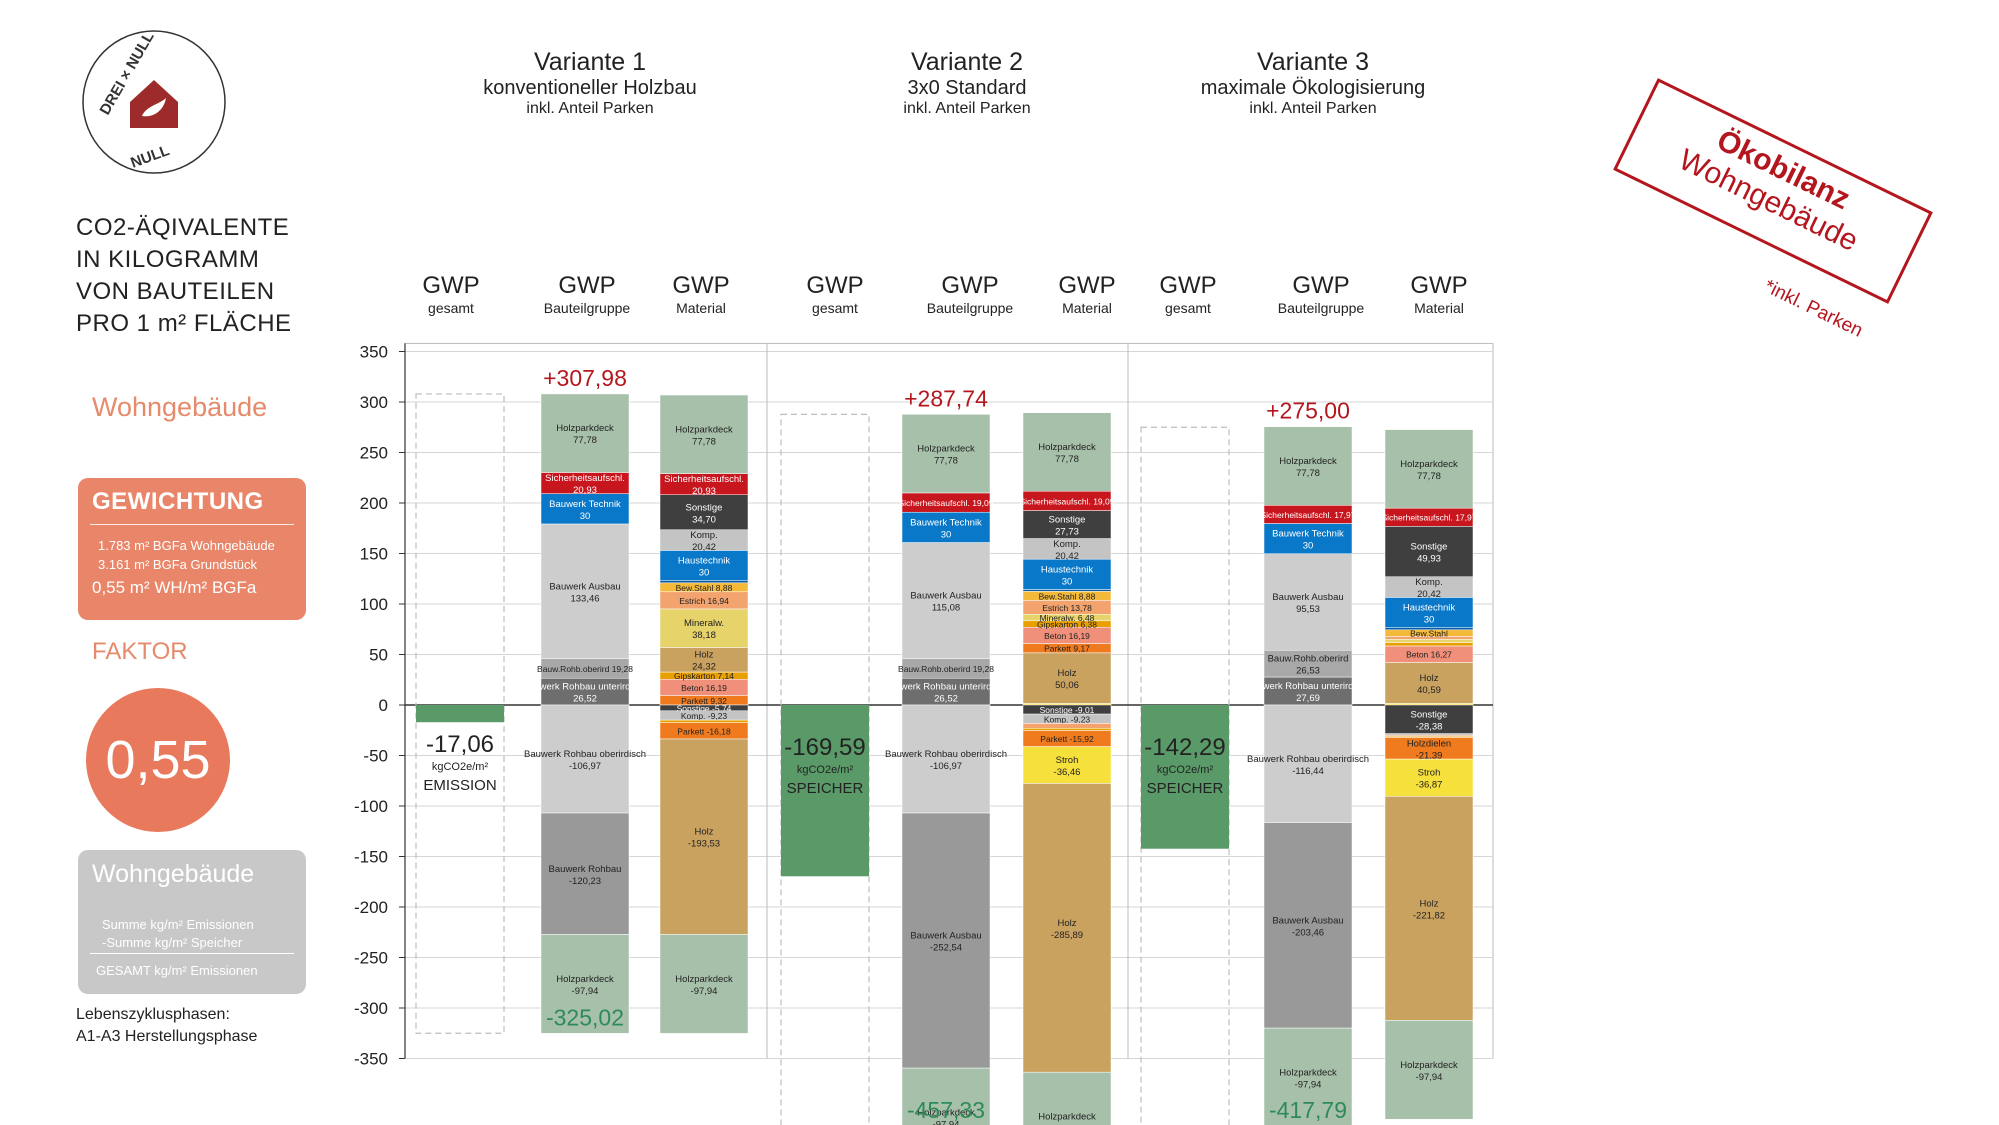 This screenshot has height=1125, width=1999. I want to click on segment-name-label: Estrich 13,78, so click(1067, 608).